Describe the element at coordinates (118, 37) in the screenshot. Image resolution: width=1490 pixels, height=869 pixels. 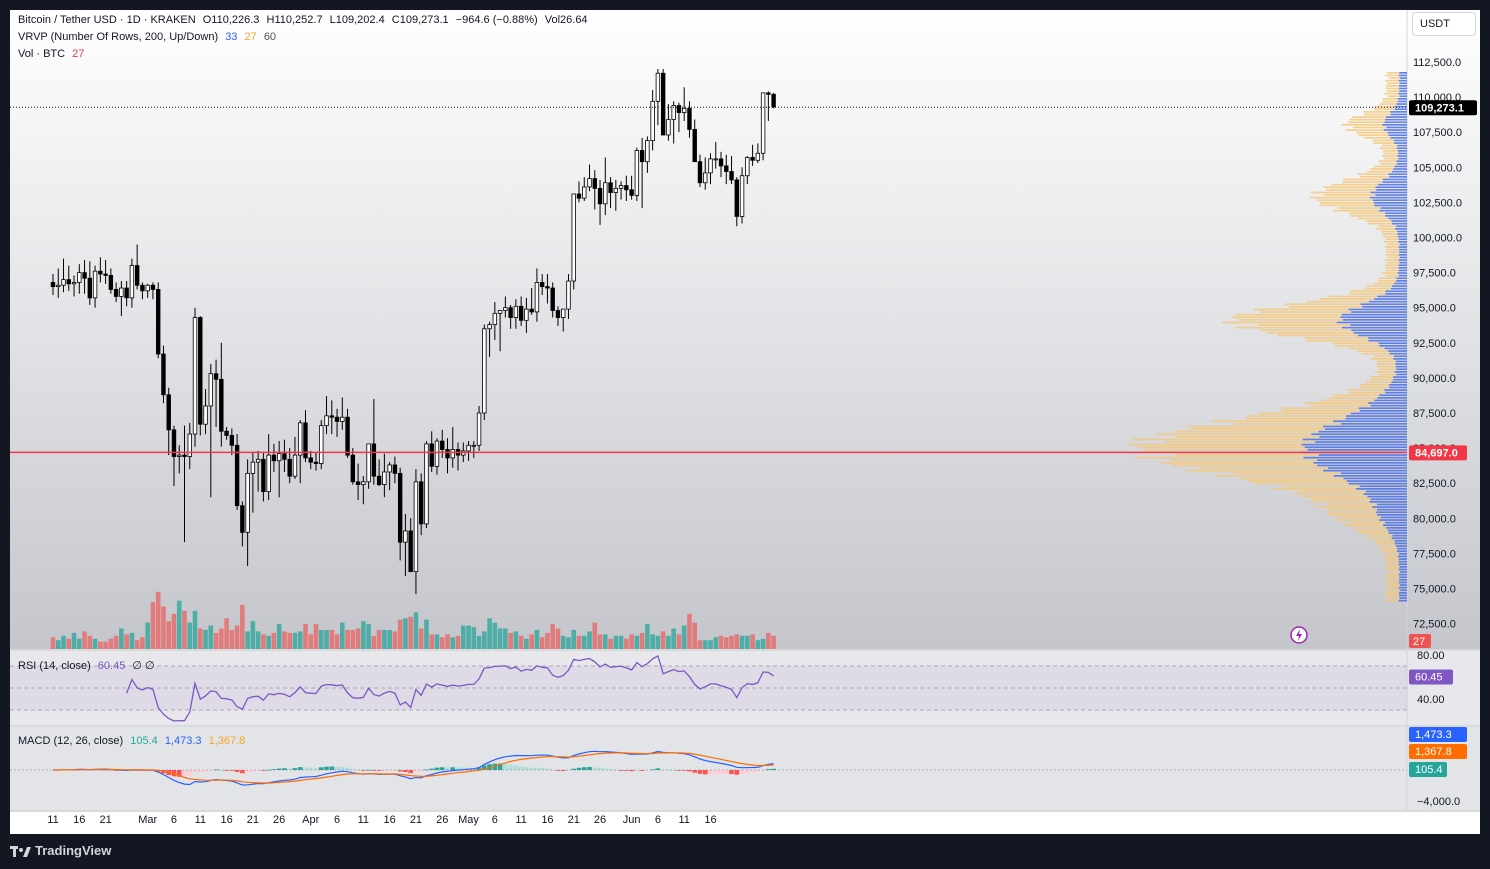
I see `vrvp-label: VRVP (Number Of Rows, 200, Up/Down)` at that location.